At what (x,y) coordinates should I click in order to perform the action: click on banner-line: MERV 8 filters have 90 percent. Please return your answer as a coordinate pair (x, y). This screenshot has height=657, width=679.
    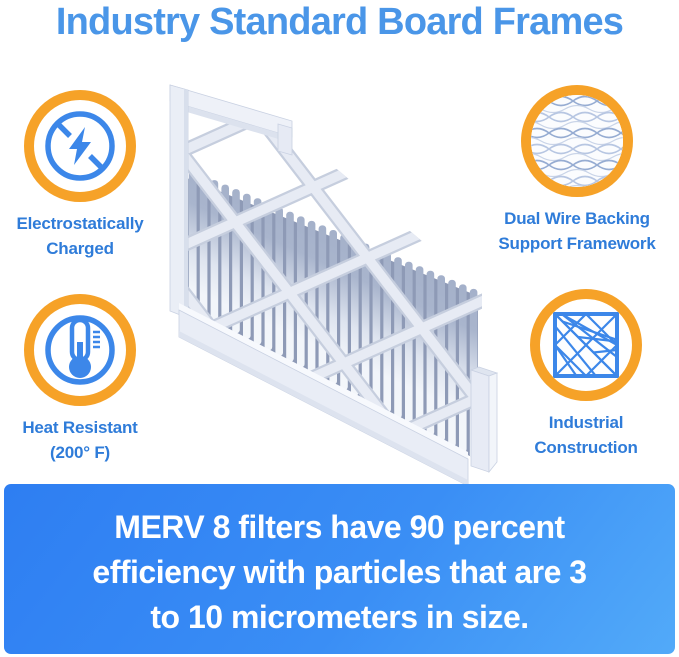
    Looking at the image, I should click on (339, 527).